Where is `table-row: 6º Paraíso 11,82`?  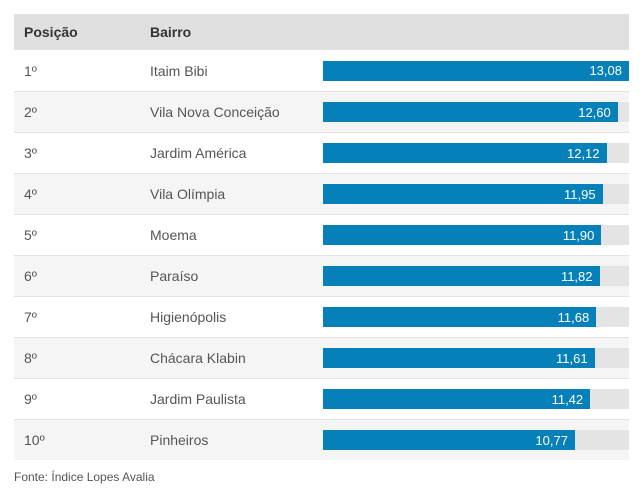
table-row: 6º Paraíso 11,82 is located at coordinates (321, 275).